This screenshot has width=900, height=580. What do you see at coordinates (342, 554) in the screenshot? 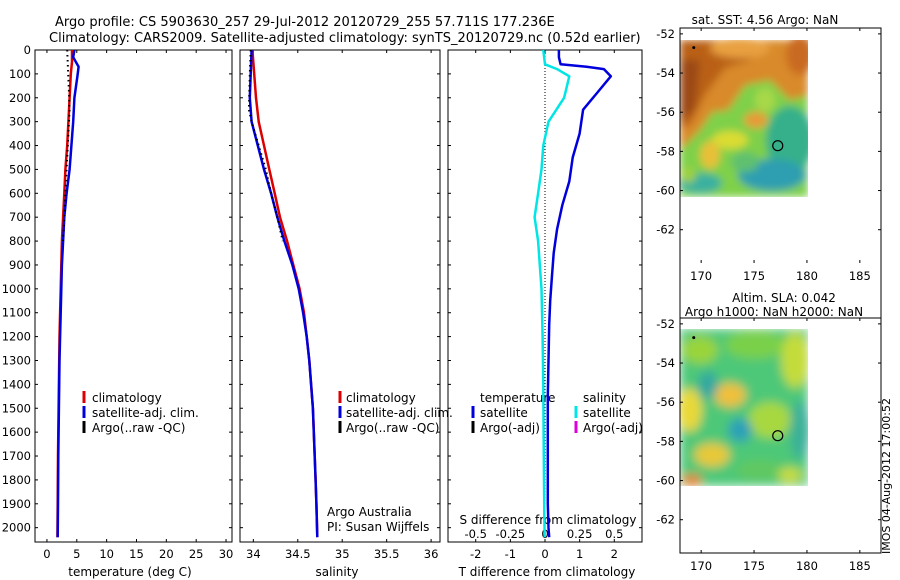
I see `x-tick-label: 35` at bounding box center [342, 554].